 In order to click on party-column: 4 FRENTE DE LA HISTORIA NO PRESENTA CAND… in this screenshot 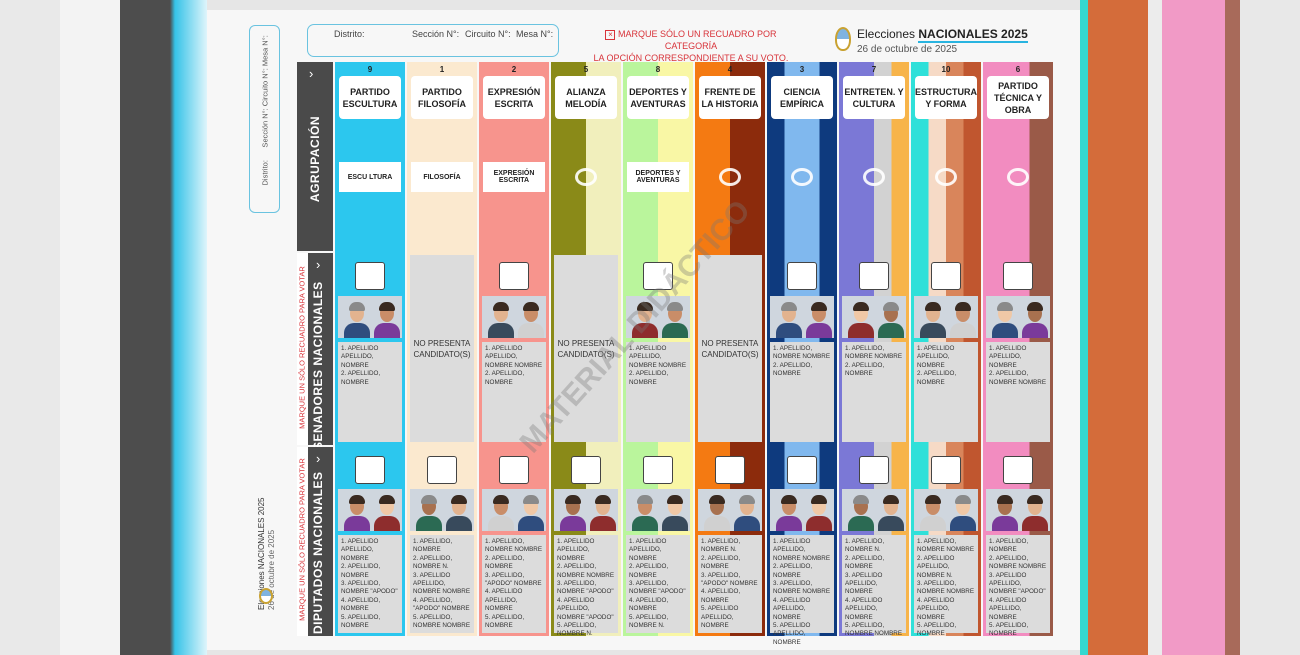, I will do `click(730, 349)`.